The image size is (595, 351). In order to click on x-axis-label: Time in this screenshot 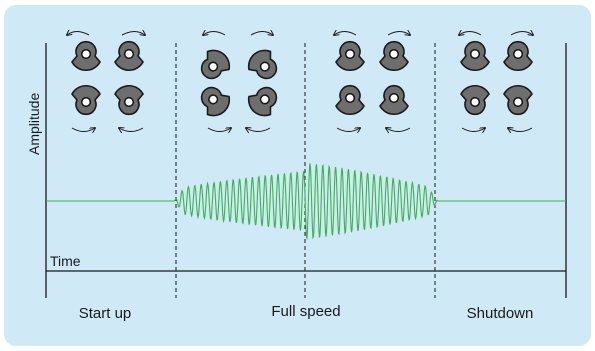, I will do `click(65, 261)`.